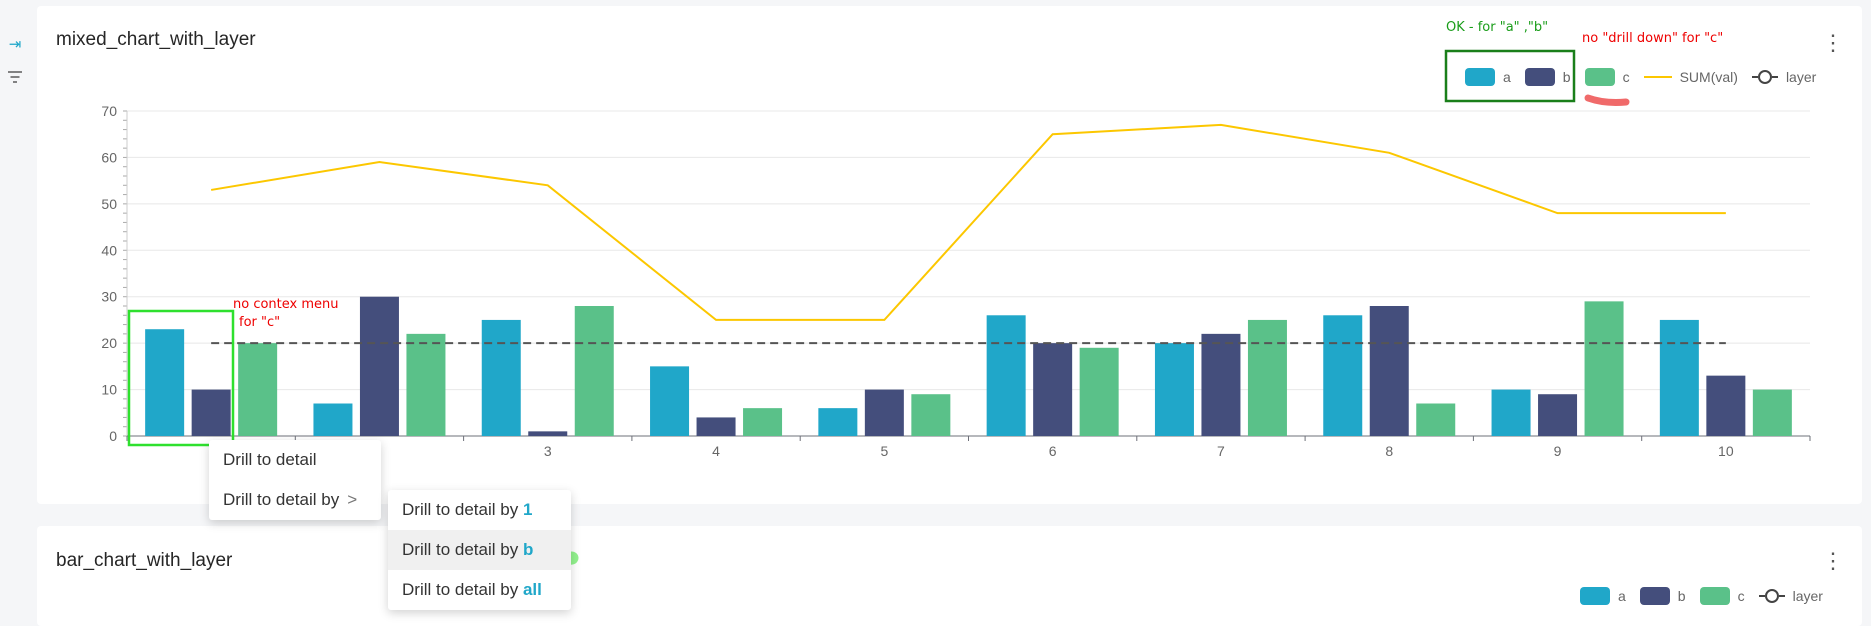 The image size is (1871, 626). What do you see at coordinates (1558, 451) in the screenshot?
I see `x-tick-label: 9` at bounding box center [1558, 451].